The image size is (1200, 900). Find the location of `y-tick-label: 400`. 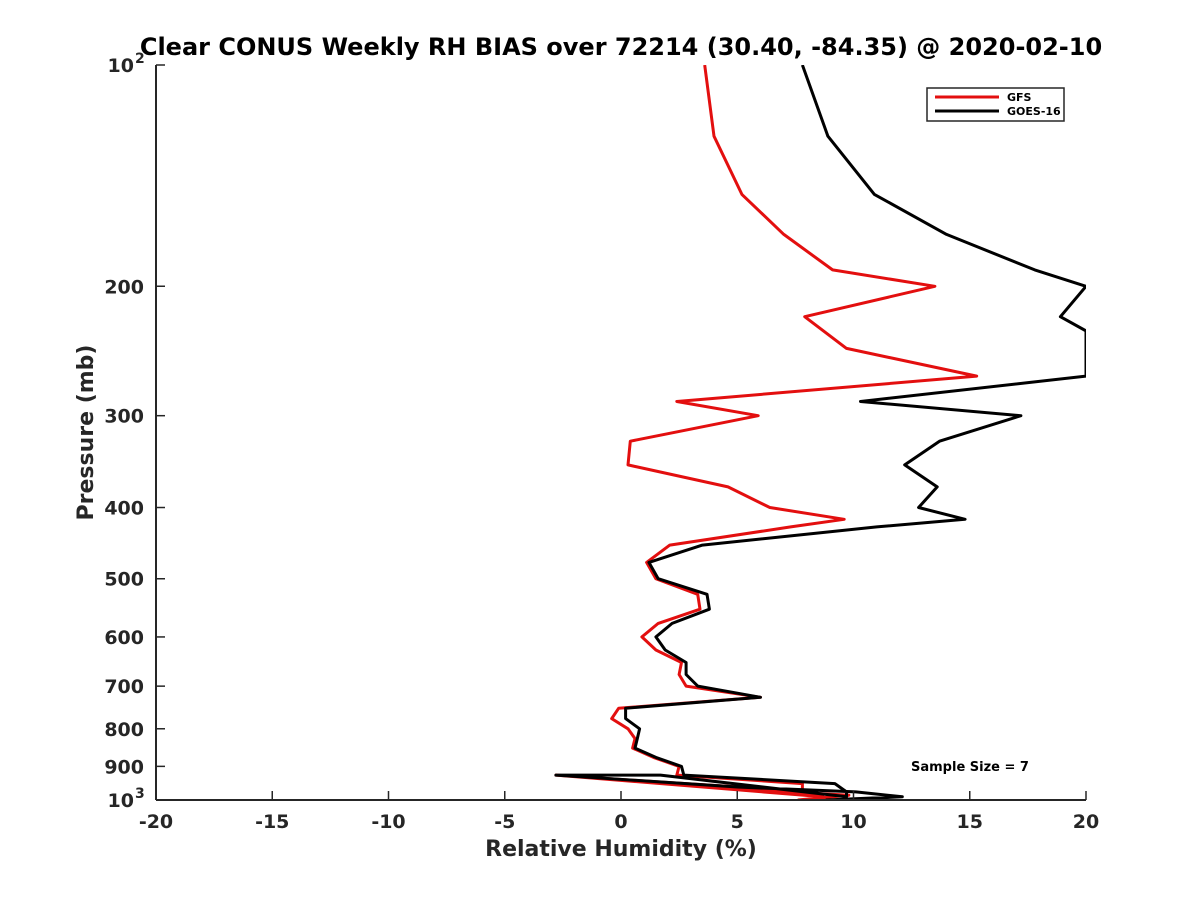

y-tick-label: 400 is located at coordinates (124, 509).